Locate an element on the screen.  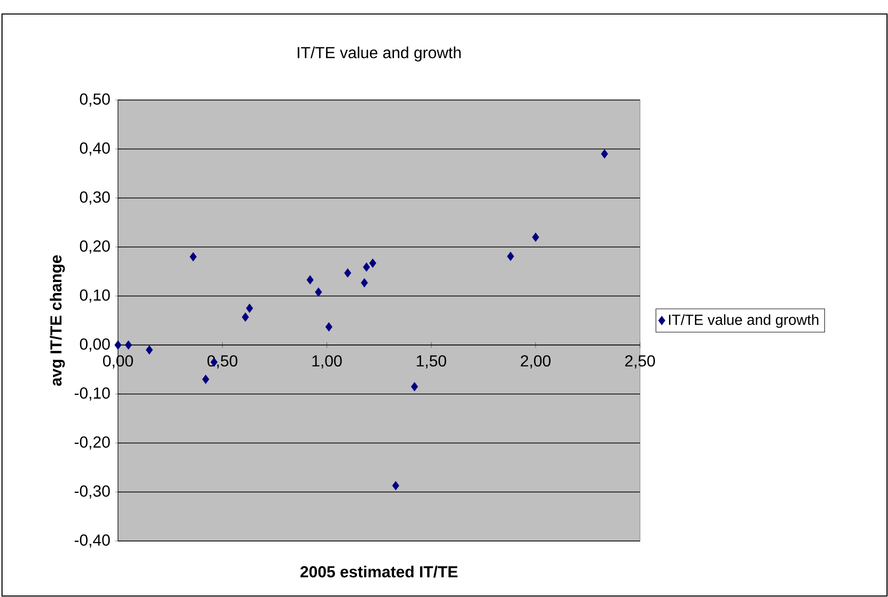
legend-label: IT/TE value and growth is located at coordinates (743, 321).